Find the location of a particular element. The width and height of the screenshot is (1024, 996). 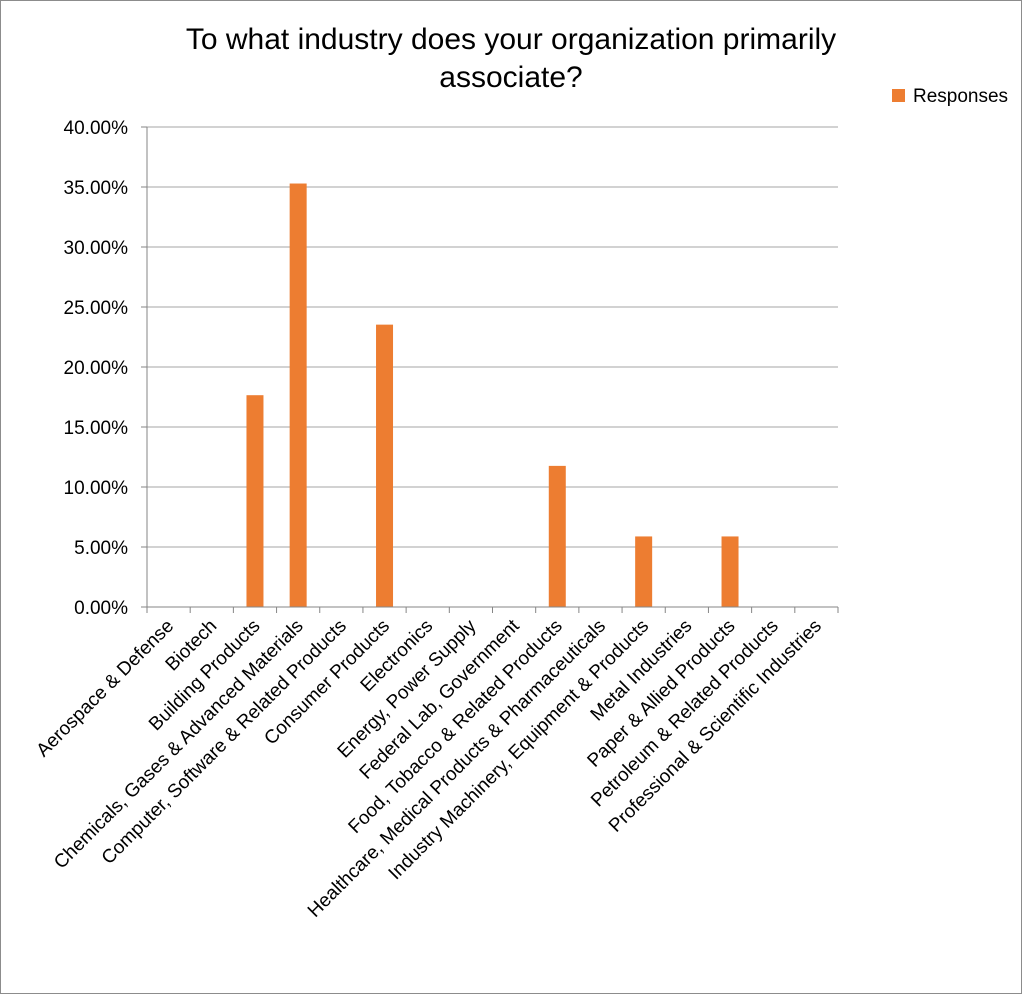

legend-swatch is located at coordinates (898, 95).